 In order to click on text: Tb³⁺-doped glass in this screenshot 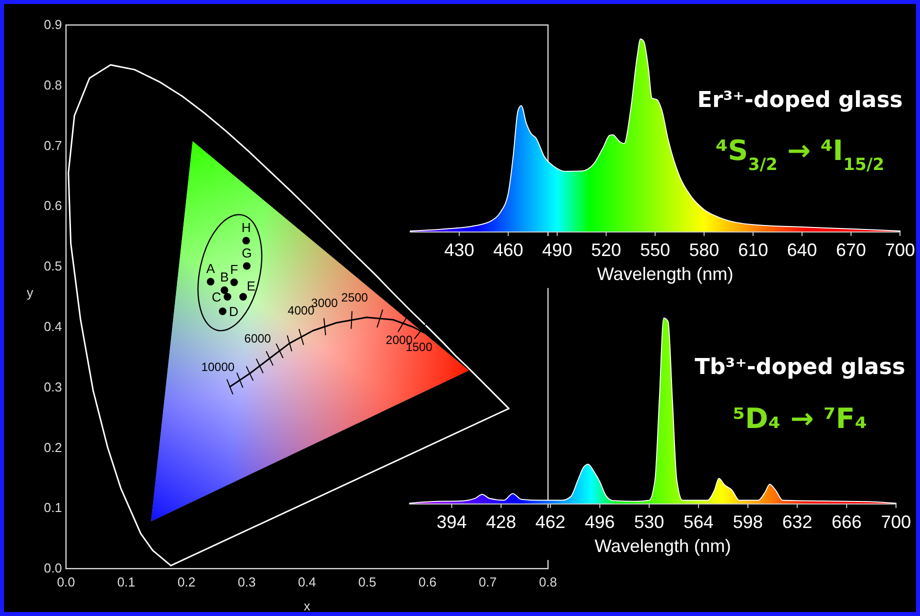, I will do `click(800, 367)`.